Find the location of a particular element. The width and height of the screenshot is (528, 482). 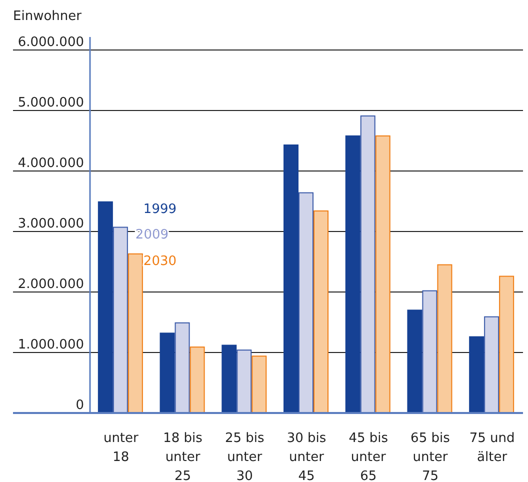

x-tick-label: 45 bis unter 65 is located at coordinates (368, 456).